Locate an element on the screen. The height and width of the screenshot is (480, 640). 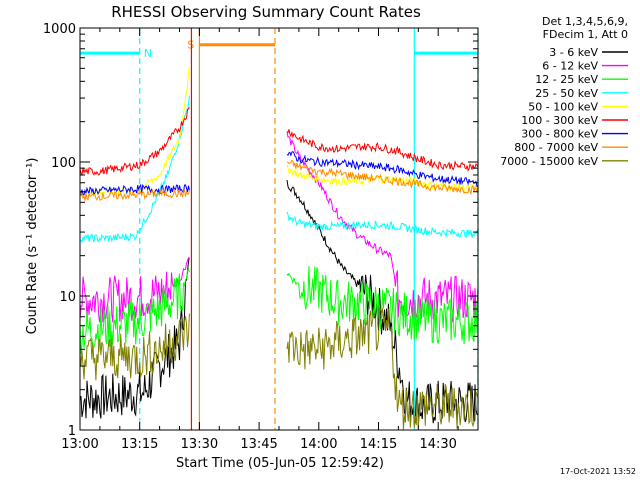
x-tick-label-2: 13:30 is located at coordinates (199, 444).